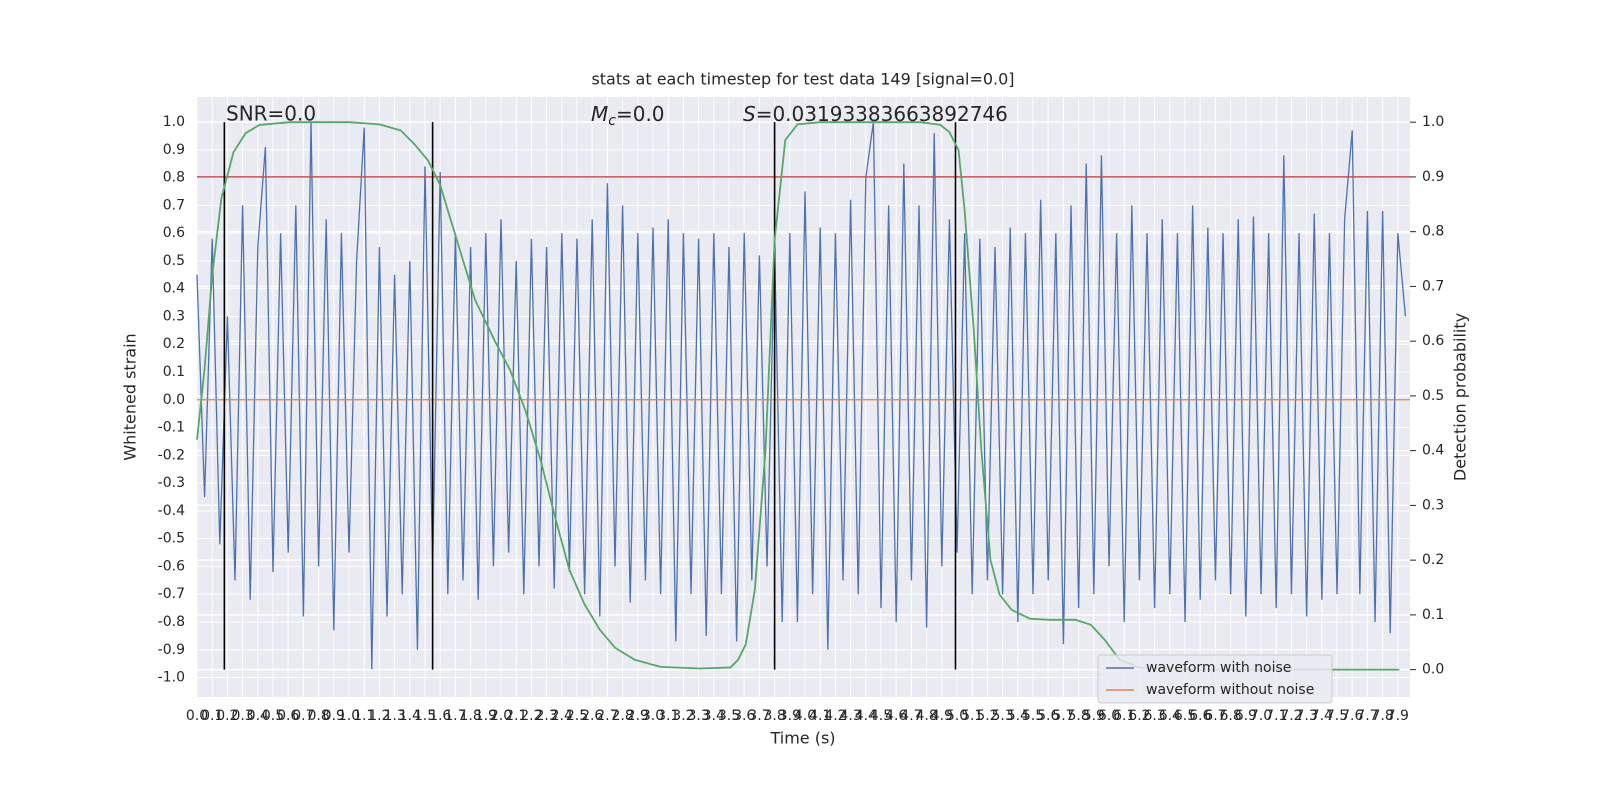  I want to click on x-tick-label: 4.0, so click(805, 716).